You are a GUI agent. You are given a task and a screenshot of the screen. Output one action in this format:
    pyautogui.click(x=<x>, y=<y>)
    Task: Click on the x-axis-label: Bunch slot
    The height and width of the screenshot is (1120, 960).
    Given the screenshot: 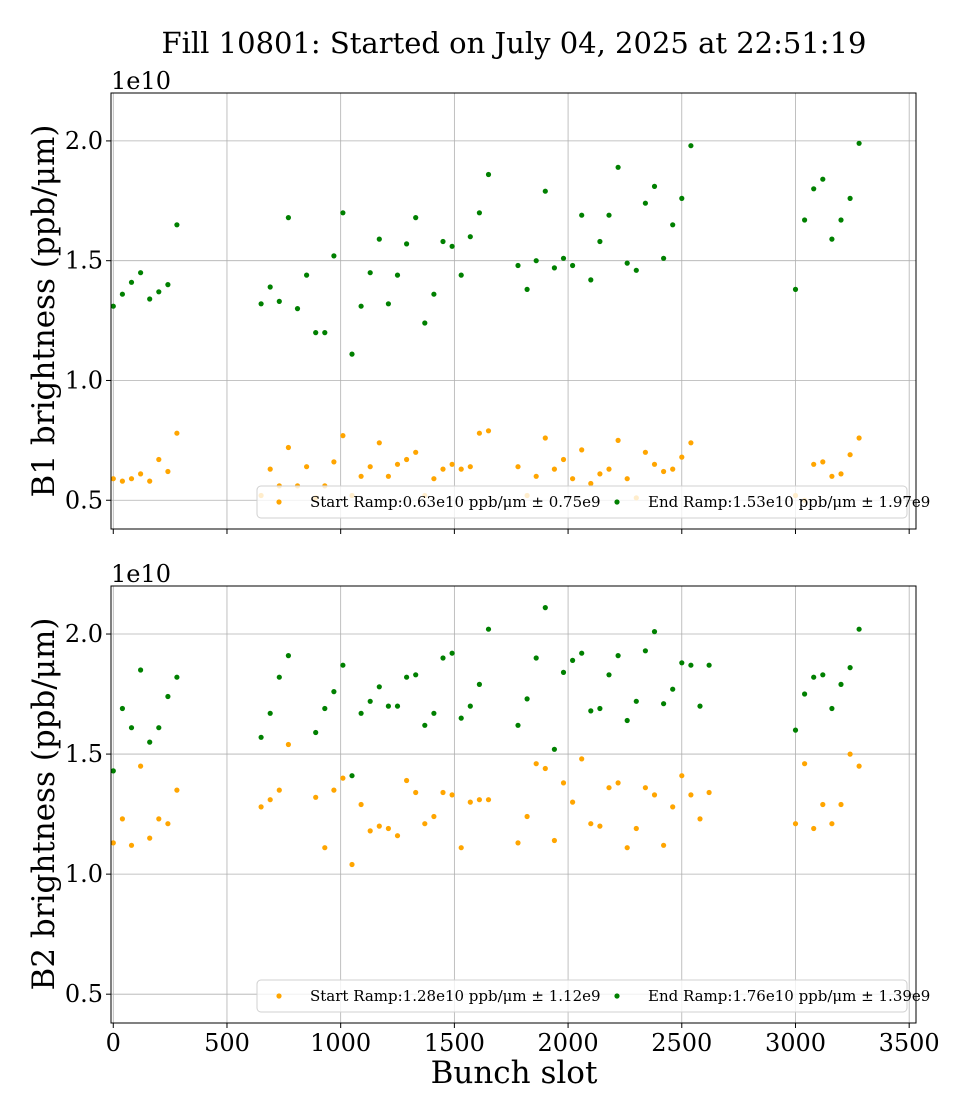 What is the action you would take?
    pyautogui.click(x=514, y=1073)
    